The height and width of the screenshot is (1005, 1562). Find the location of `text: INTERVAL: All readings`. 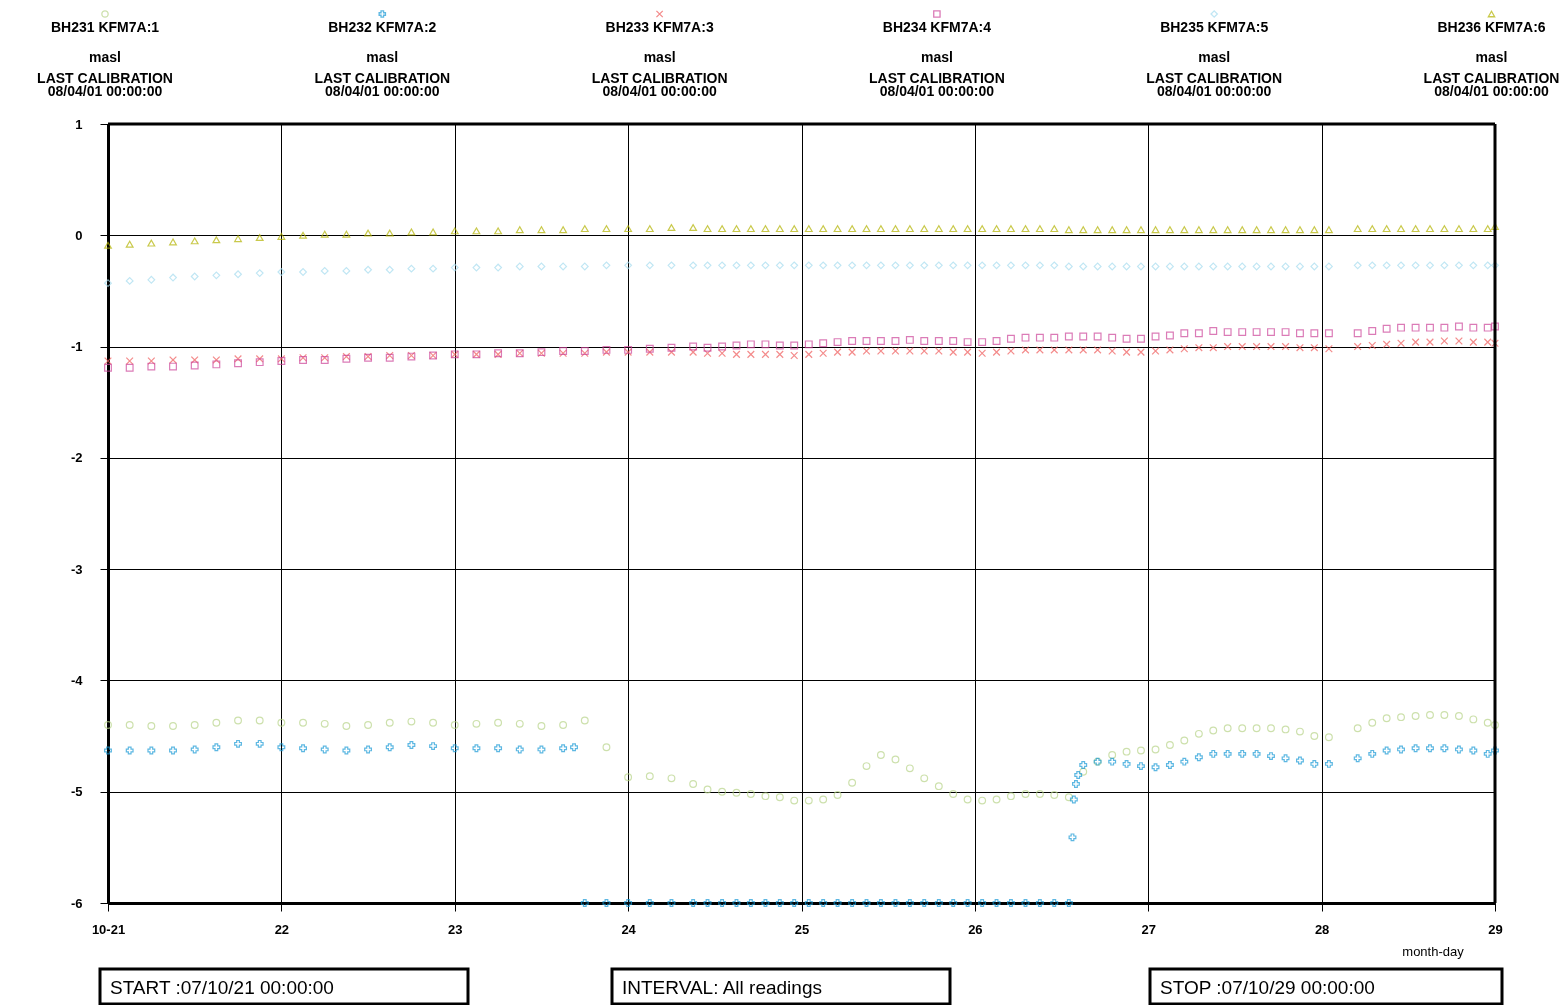

text: INTERVAL: All readings is located at coordinates (722, 987).